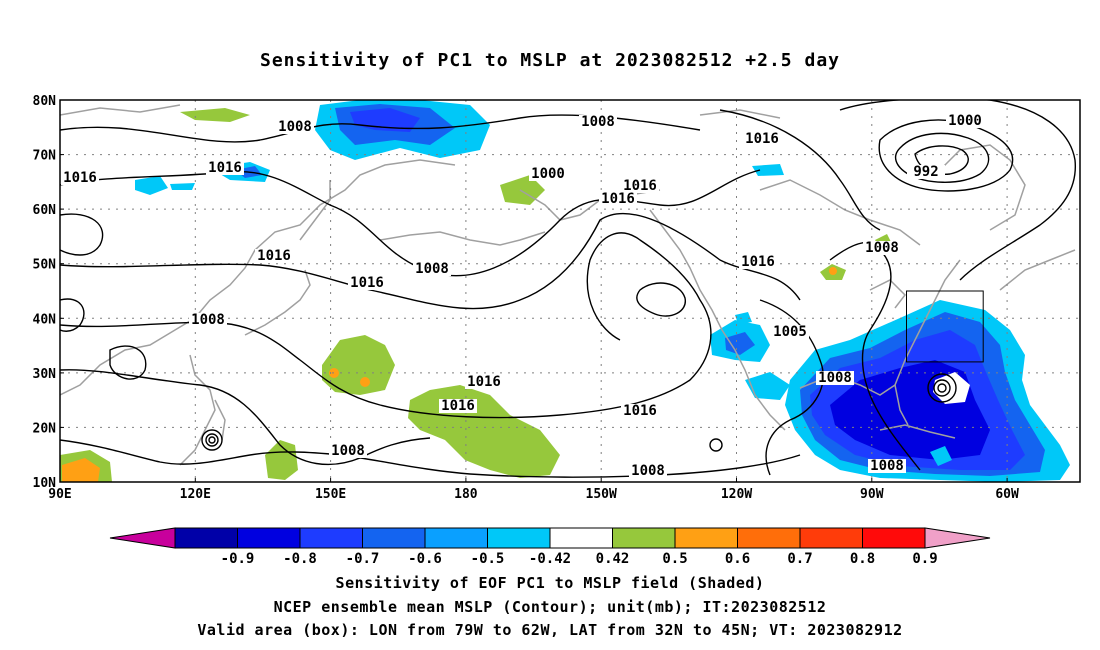  I want to click on colorbar-label: -0.5, so click(488, 559).